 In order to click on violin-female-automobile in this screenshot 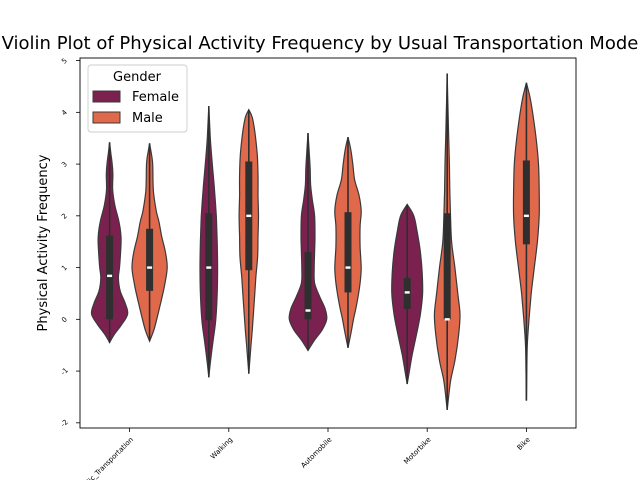, I will do `click(308, 242)`.